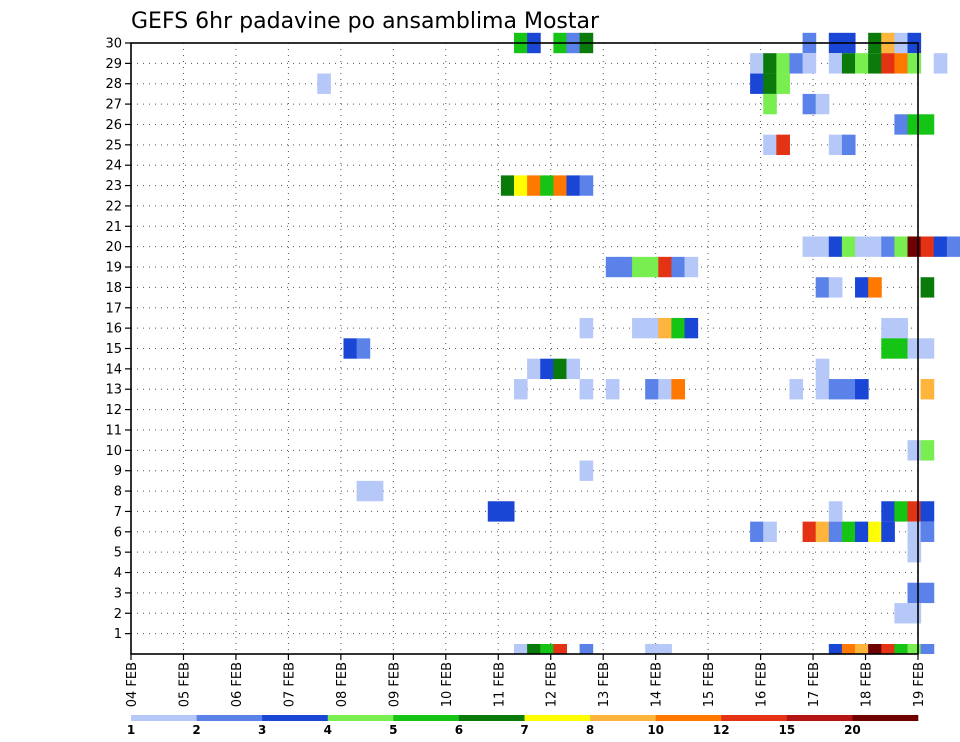 The width and height of the screenshot is (960, 742). What do you see at coordinates (113, 227) in the screenshot?
I see `y-tick-label: 21` at bounding box center [113, 227].